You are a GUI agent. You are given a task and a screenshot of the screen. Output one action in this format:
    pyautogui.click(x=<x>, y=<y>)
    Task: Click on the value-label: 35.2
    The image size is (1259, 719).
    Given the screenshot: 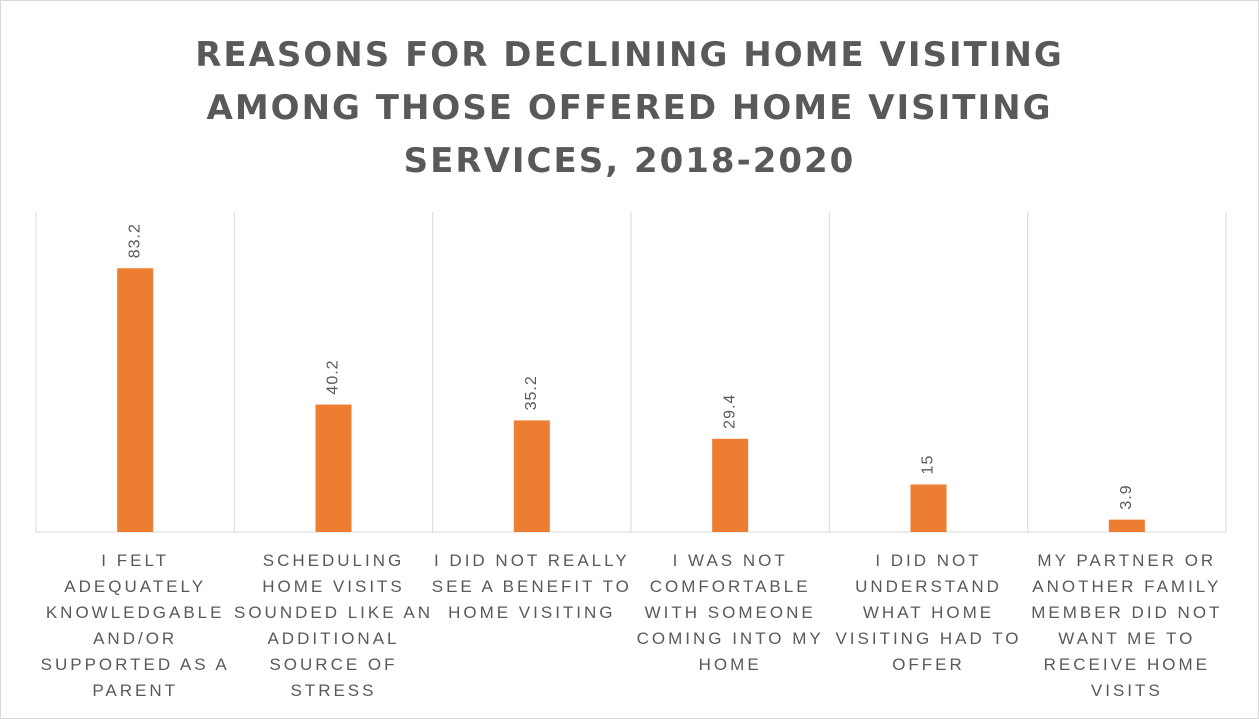 What is the action you would take?
    pyautogui.click(x=531, y=392)
    